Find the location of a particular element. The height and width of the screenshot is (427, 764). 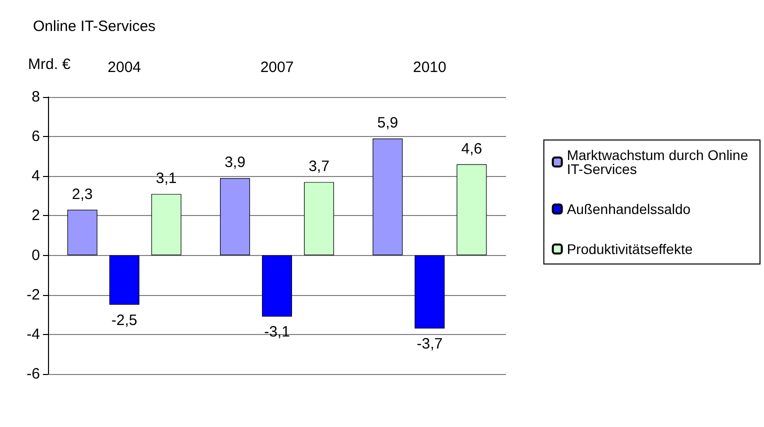

legend-label: Produktivitätseffekte is located at coordinates (629, 249).